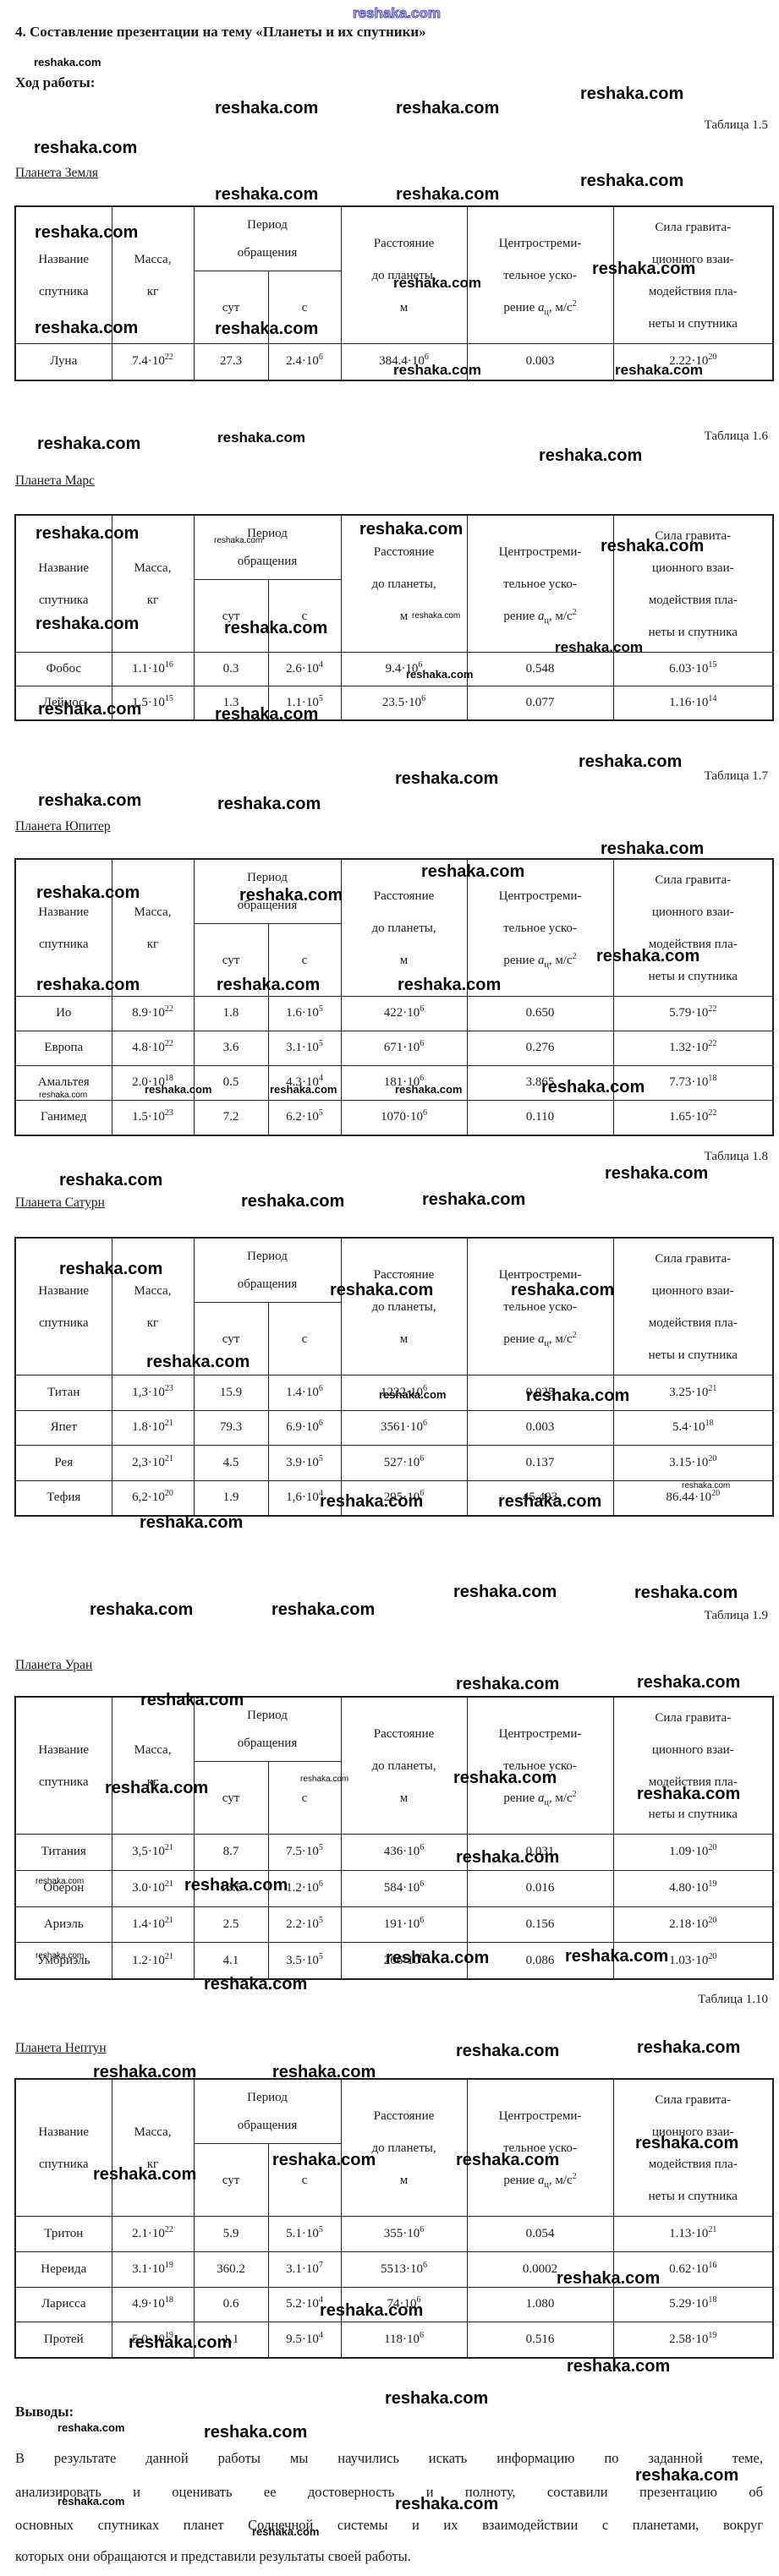 The width and height of the screenshot is (779, 2576). I want to click on watermark-logo: reshaka.com, so click(398, 13).